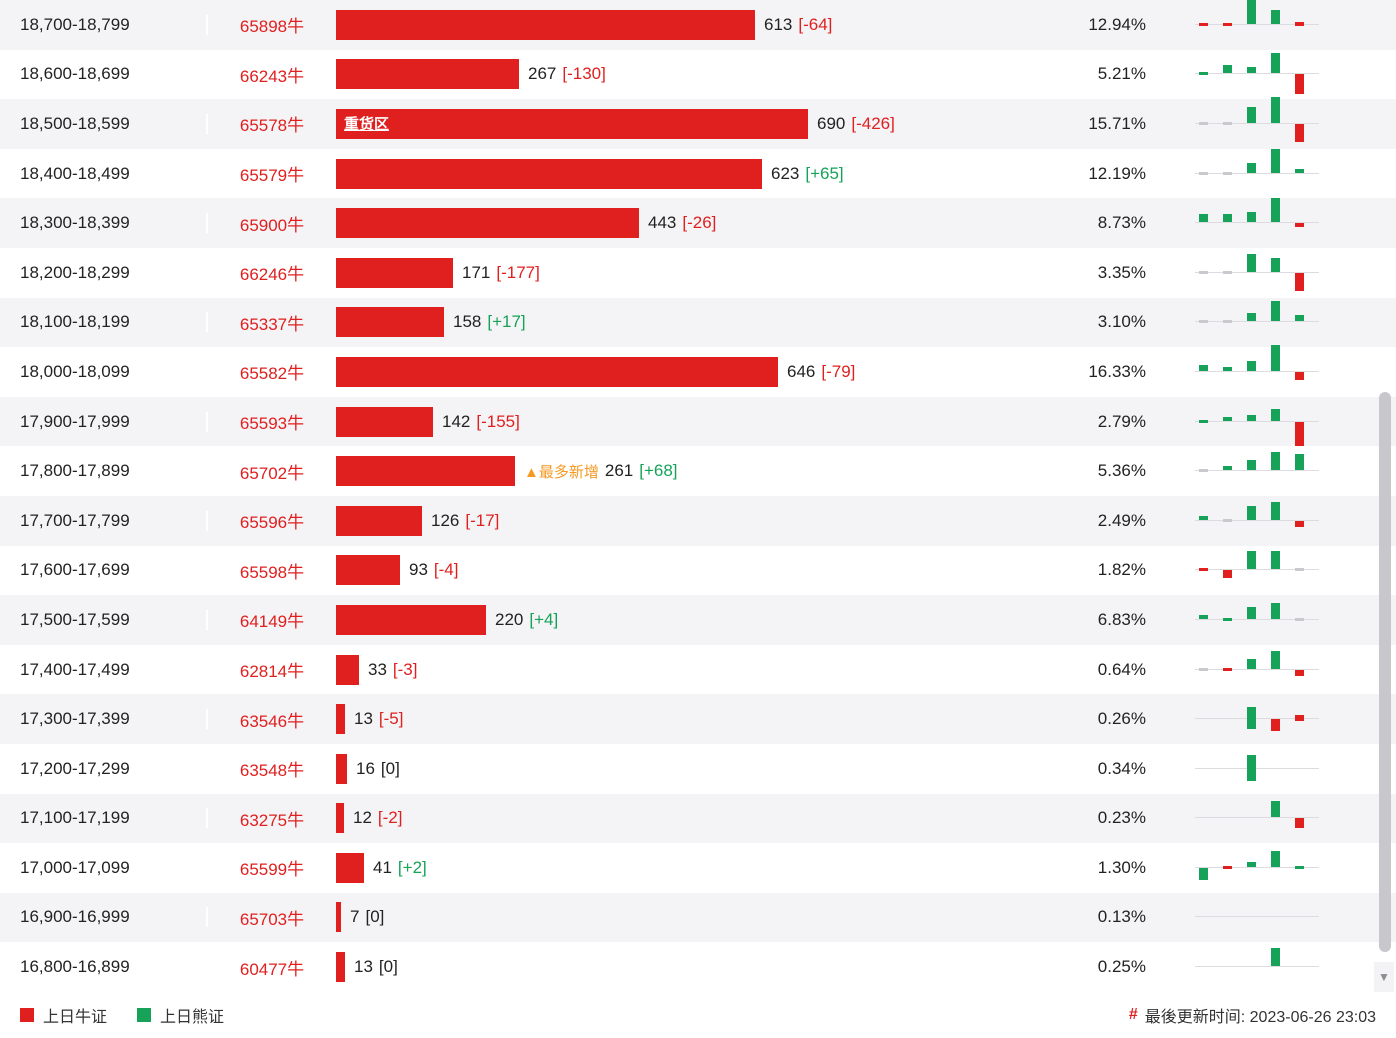  I want to click on price-range: 17,500-17,599, so click(104, 619).